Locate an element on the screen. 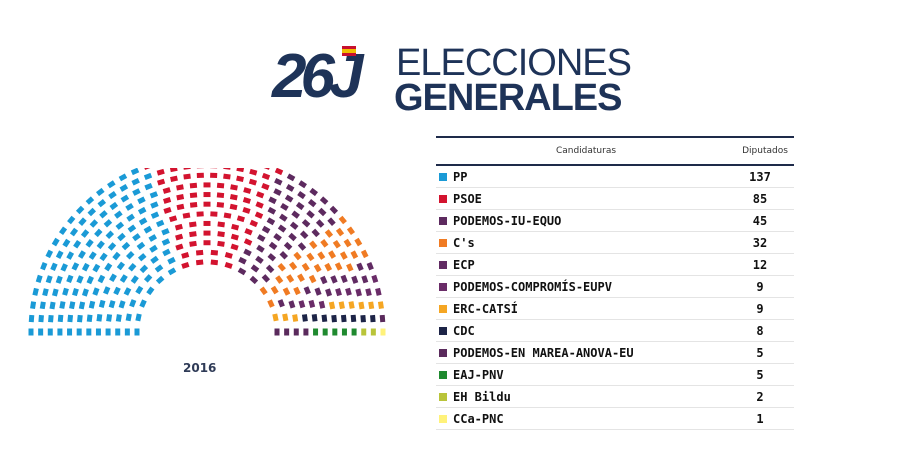 Image resolution: width=900 pixels, height=450 pixels. party-cell: EH Bildu is located at coordinates (582, 397).